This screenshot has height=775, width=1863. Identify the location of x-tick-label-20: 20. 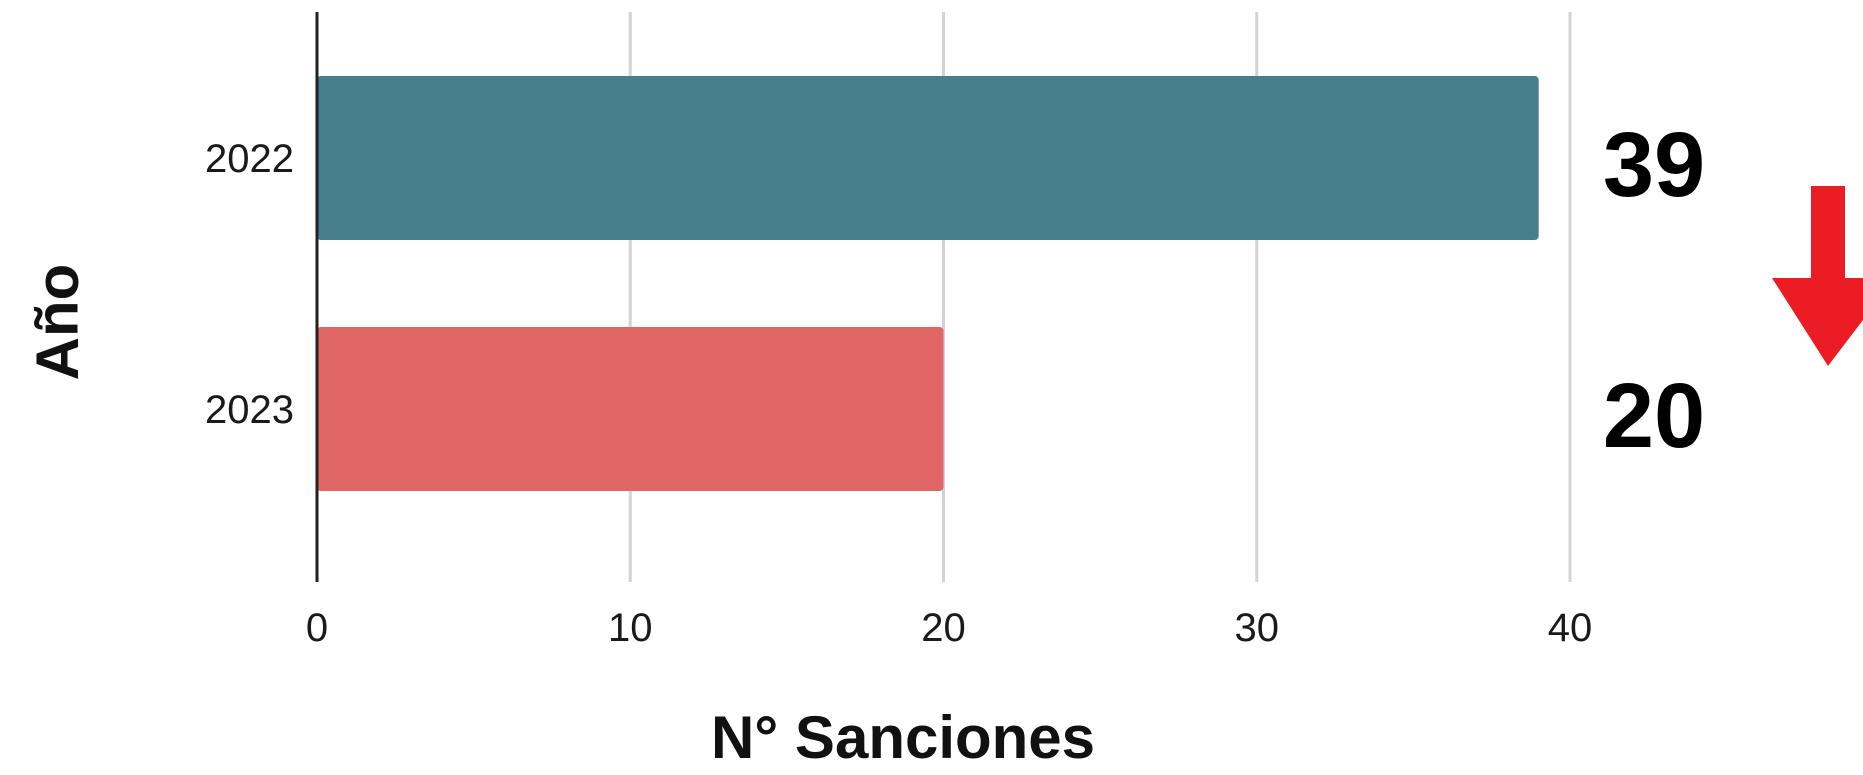
(943, 628).